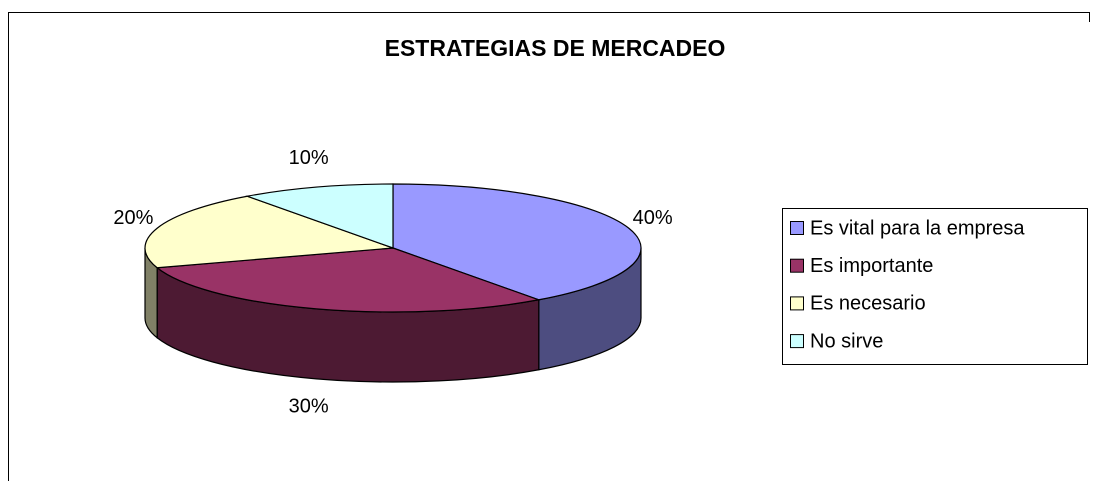 The height and width of the screenshot is (481, 1098). Describe the element at coordinates (868, 304) in the screenshot. I see `legend-label: Es necesario` at that location.